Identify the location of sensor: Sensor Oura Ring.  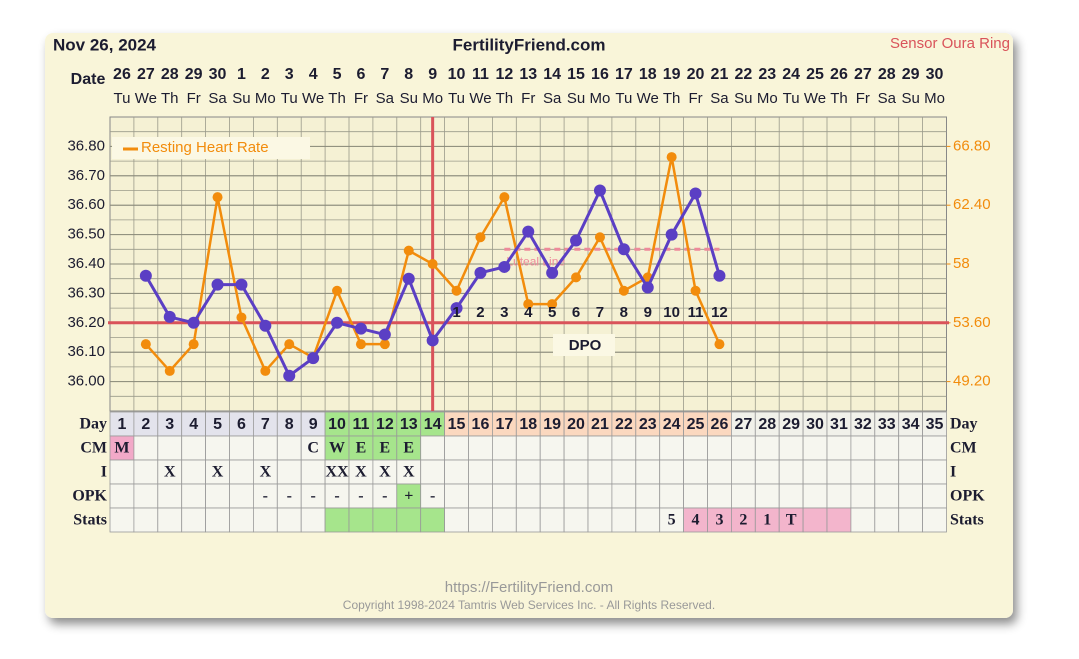
(950, 43).